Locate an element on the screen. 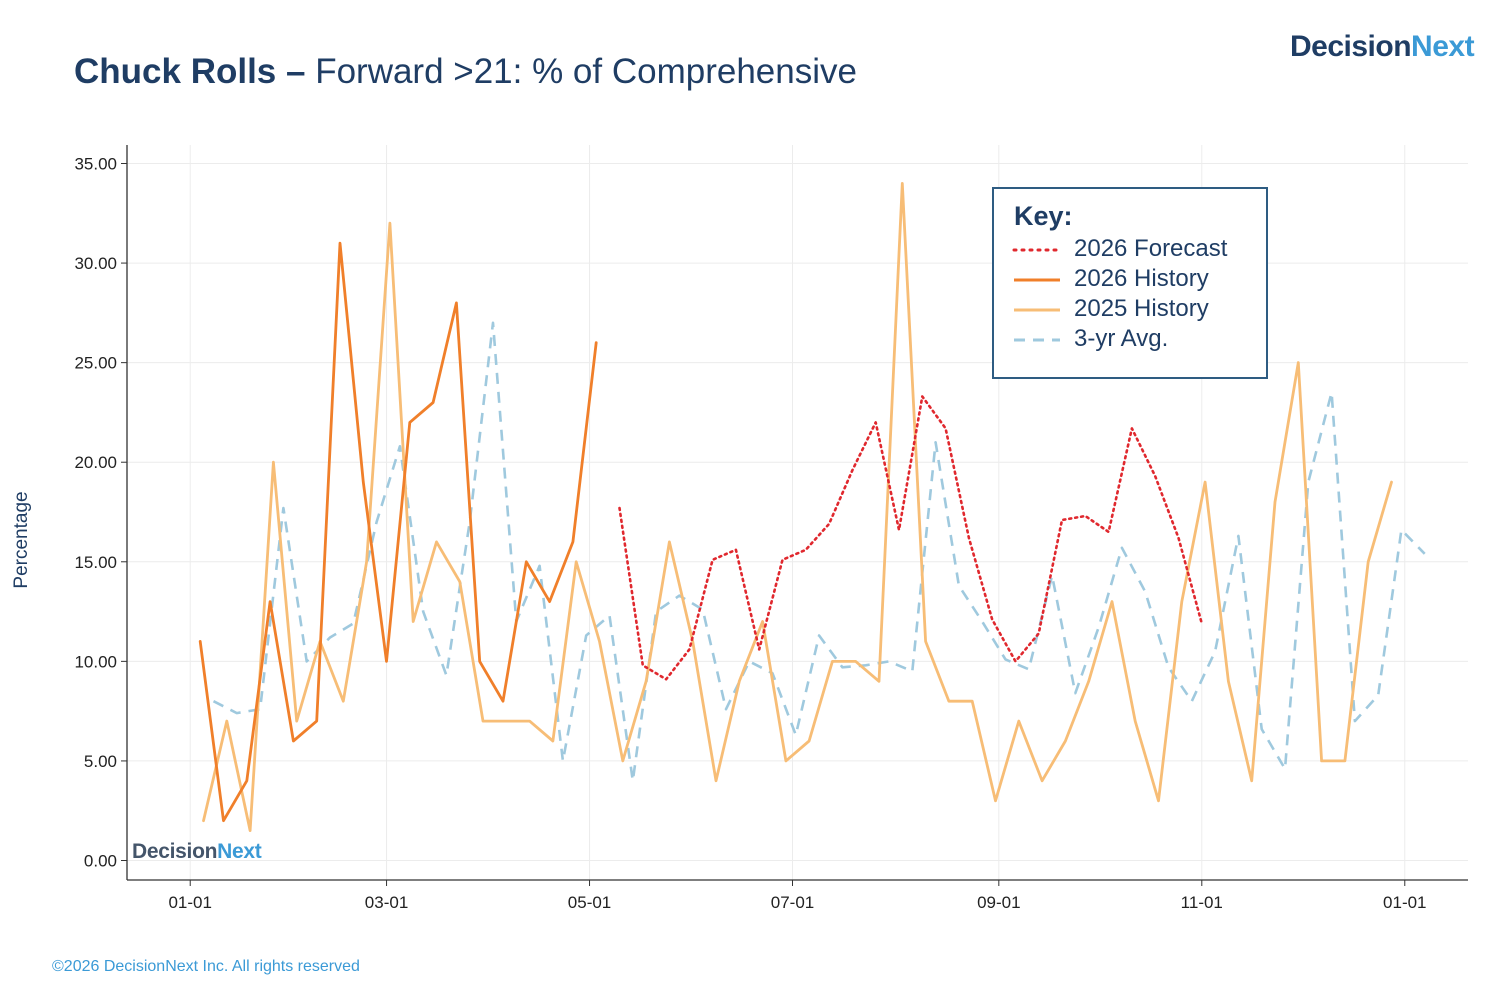  y-tick-label: 35.00 is located at coordinates (95, 164).